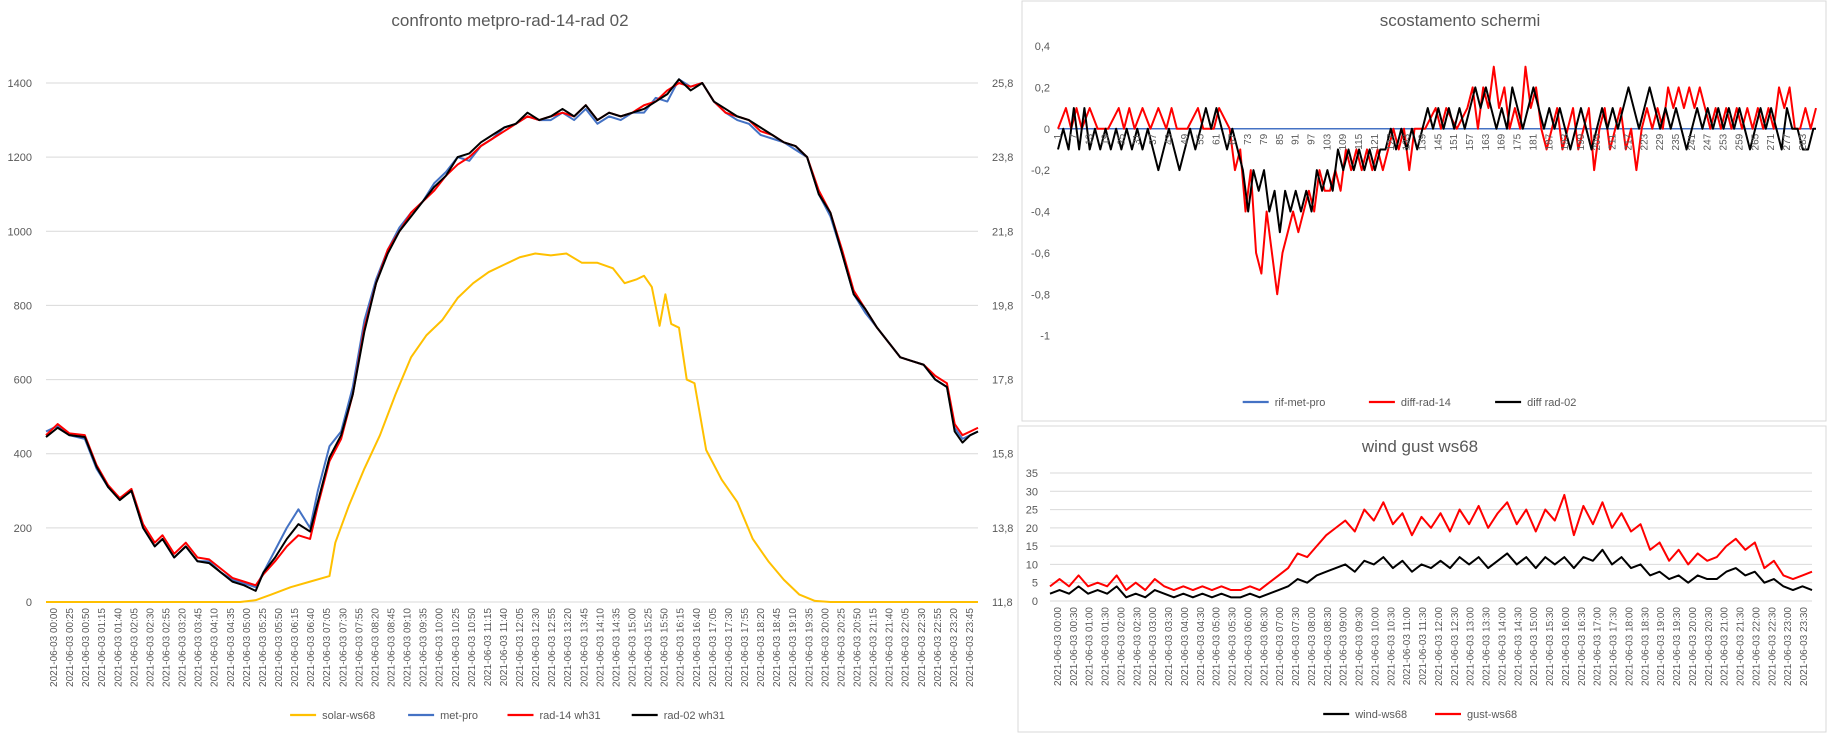 This screenshot has width=1828, height=734. I want to click on x-tick-label: 2021-06-03 22:30, so click(1772, 646).